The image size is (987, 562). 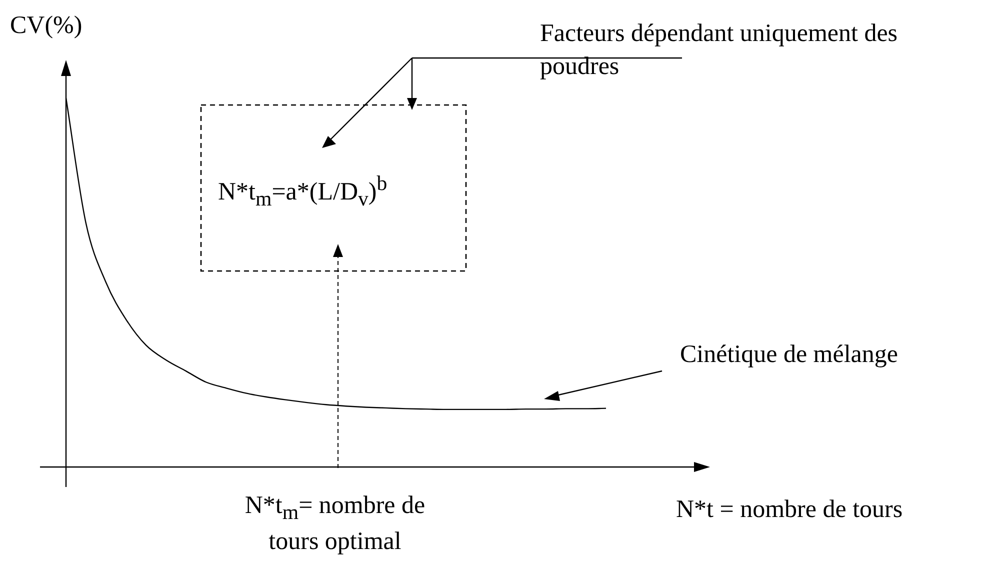 I want to click on text: Facteurs dépendant uniquement des poudres, so click(x=719, y=50).